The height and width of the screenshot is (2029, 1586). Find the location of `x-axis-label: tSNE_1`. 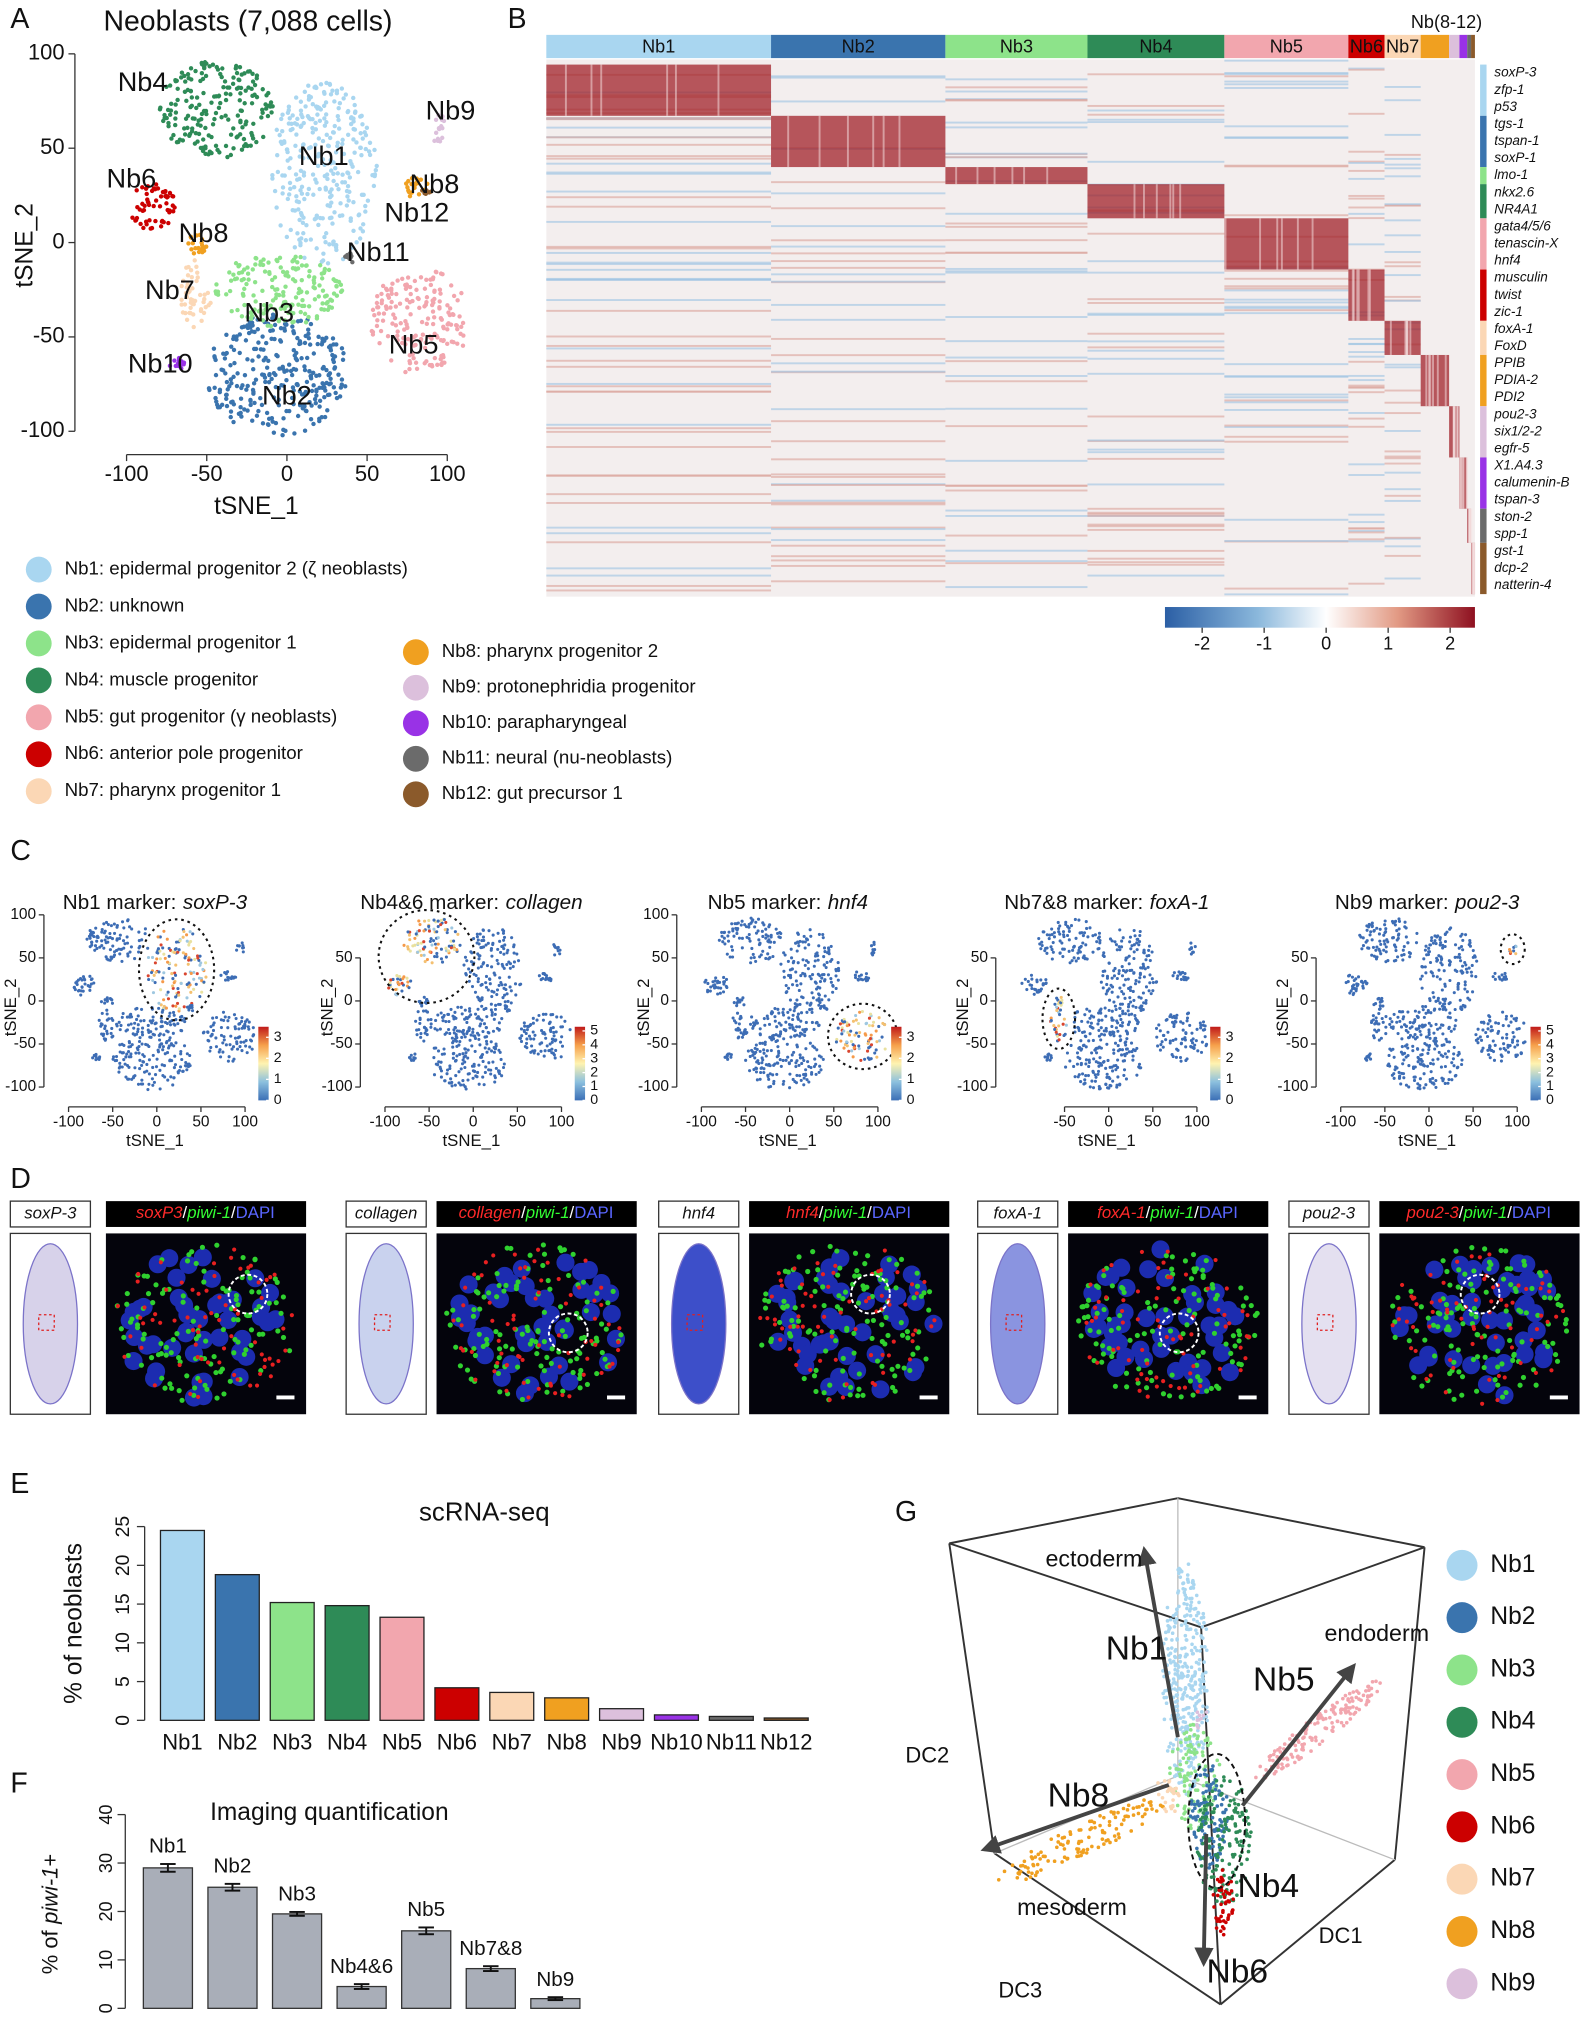

x-axis-label: tSNE_1 is located at coordinates (155, 1140).